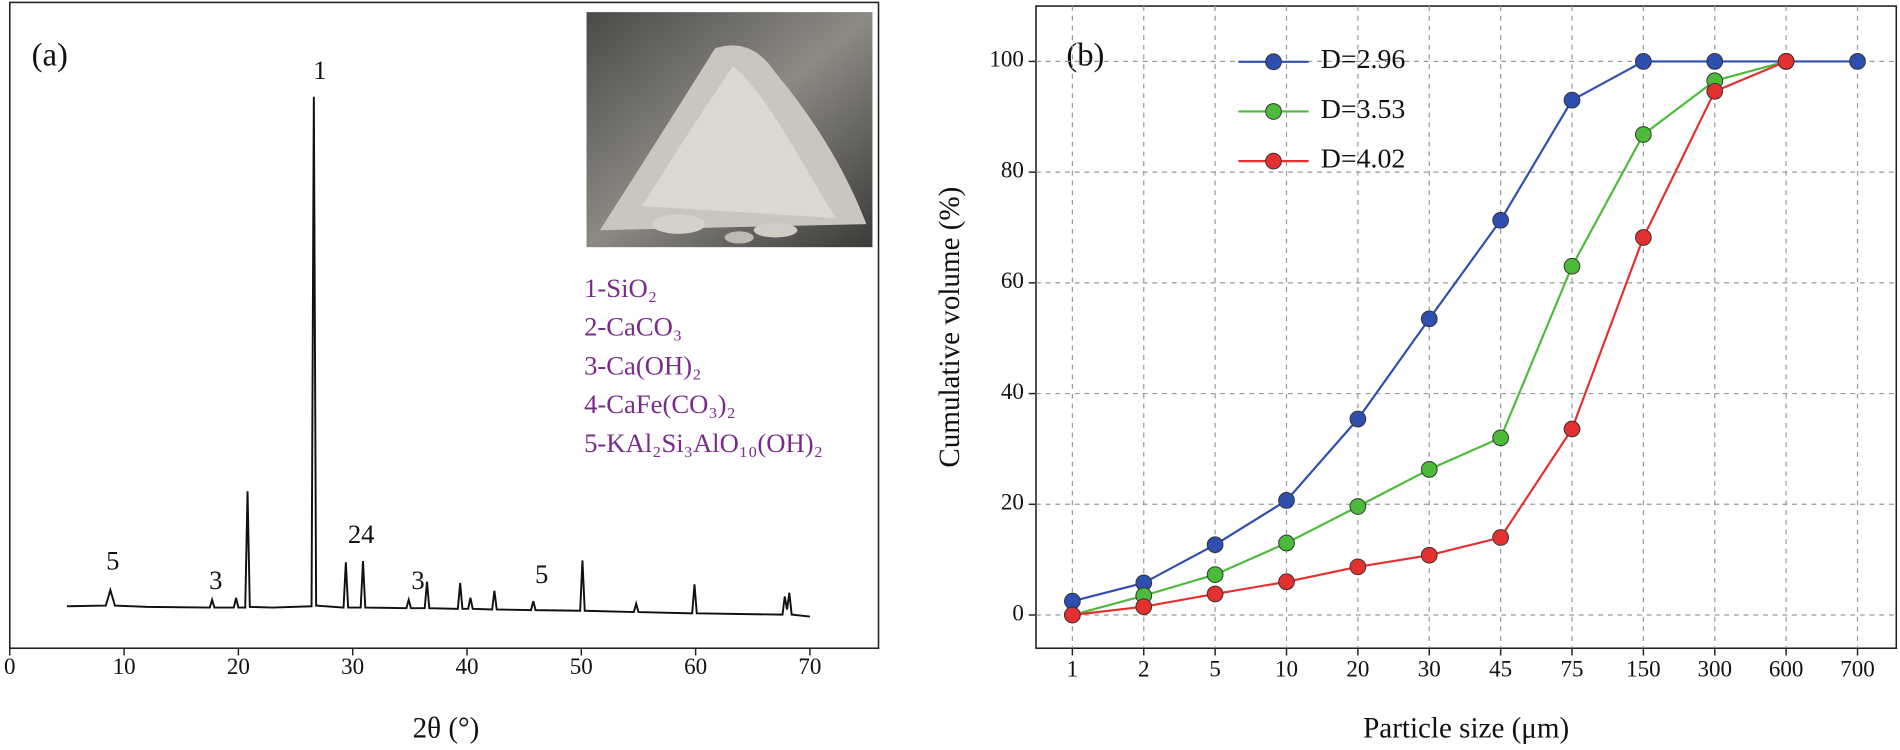  I want to click on legend-label: D=3.53, so click(1363, 109).